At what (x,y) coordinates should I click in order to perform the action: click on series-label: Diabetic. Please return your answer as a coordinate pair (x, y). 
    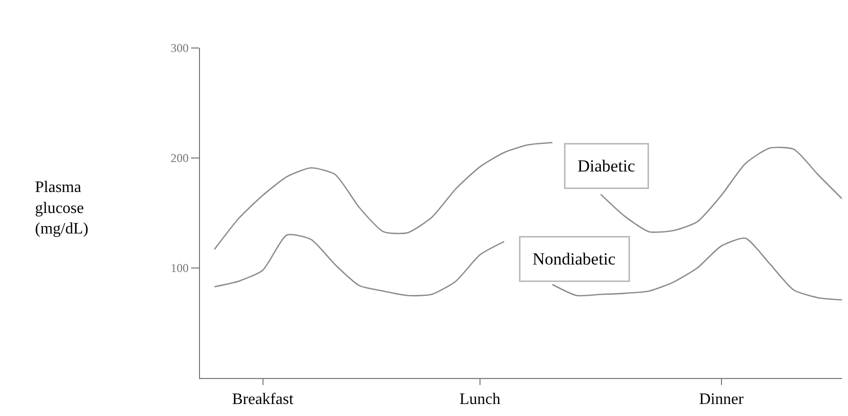
    Looking at the image, I should click on (607, 166).